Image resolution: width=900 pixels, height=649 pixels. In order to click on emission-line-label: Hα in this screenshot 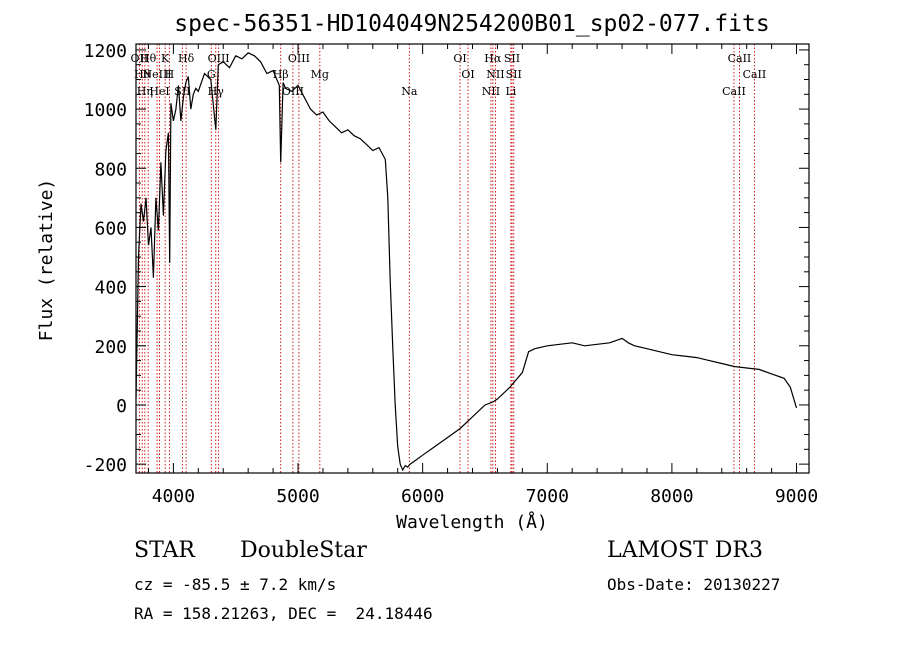, I will do `click(493, 58)`.